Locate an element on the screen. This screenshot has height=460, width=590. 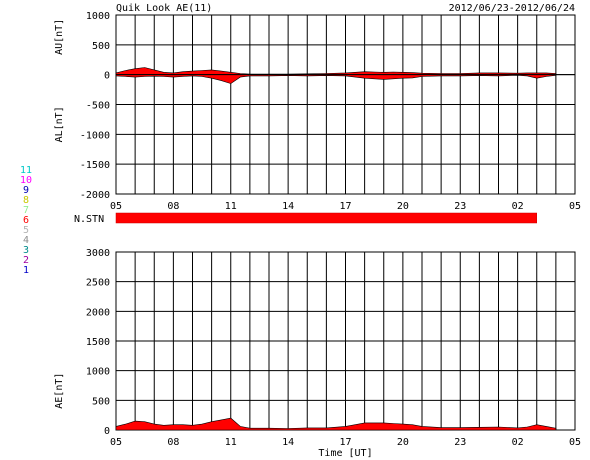
au-al-xtick-label: 02 is located at coordinates (518, 206).